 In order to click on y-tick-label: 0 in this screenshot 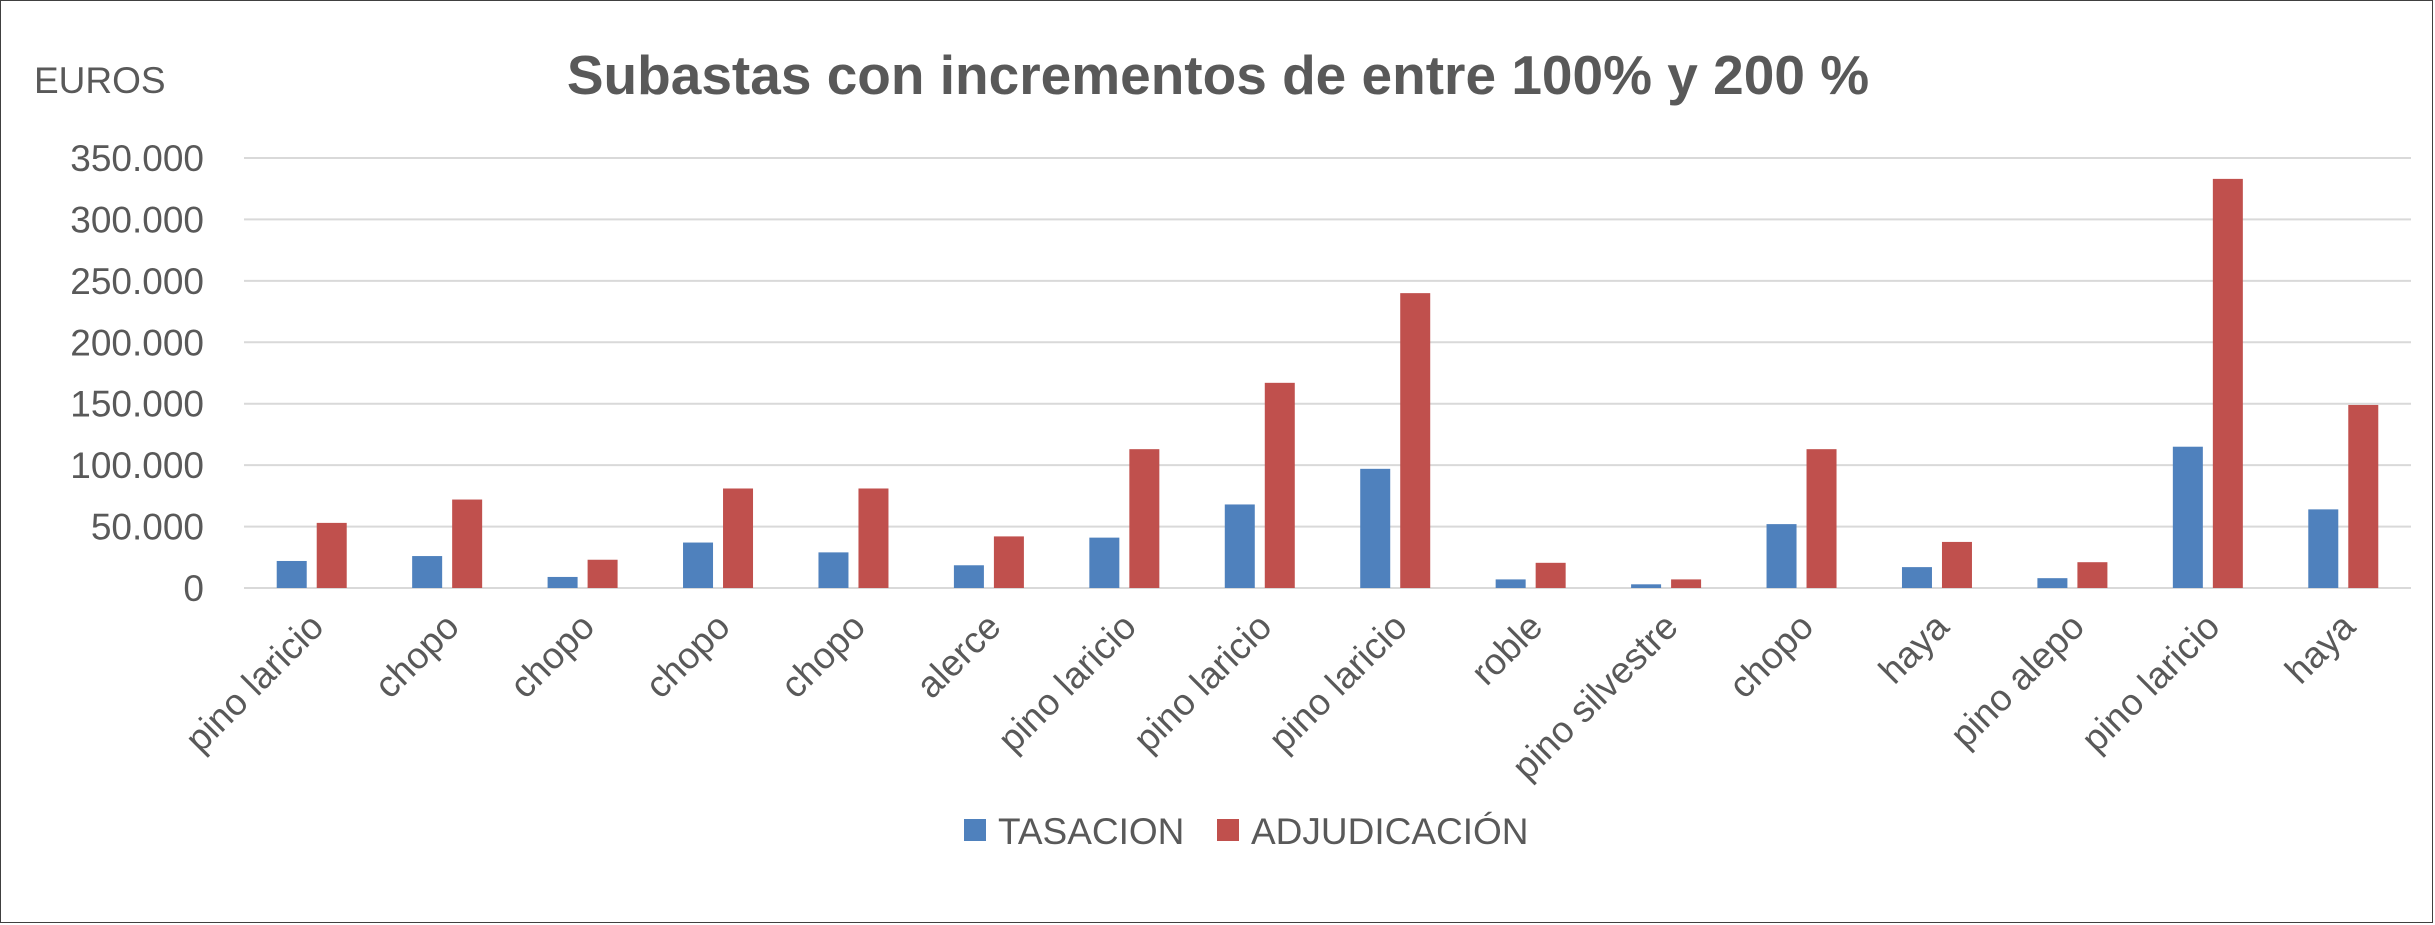, I will do `click(193, 588)`.